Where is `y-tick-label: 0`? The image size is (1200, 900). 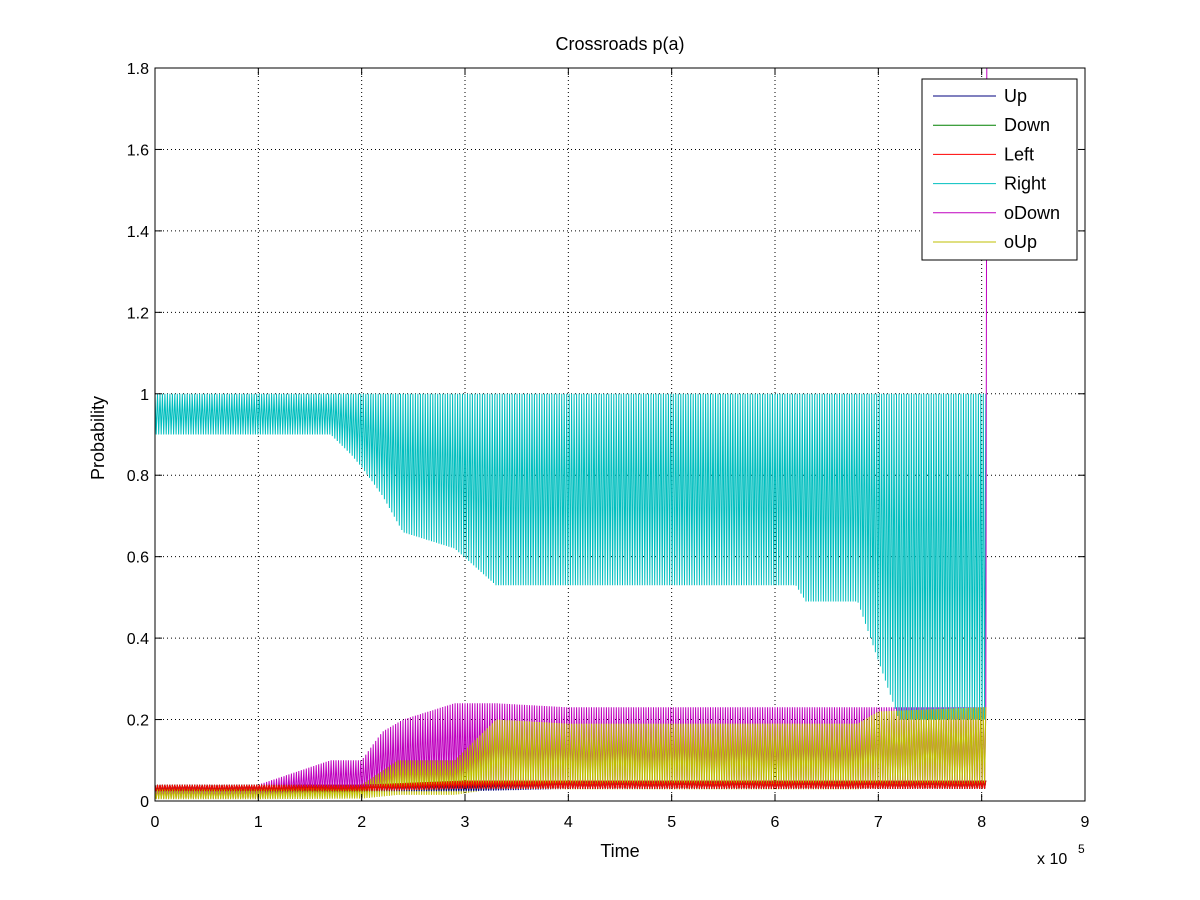 y-tick-label: 0 is located at coordinates (144, 802).